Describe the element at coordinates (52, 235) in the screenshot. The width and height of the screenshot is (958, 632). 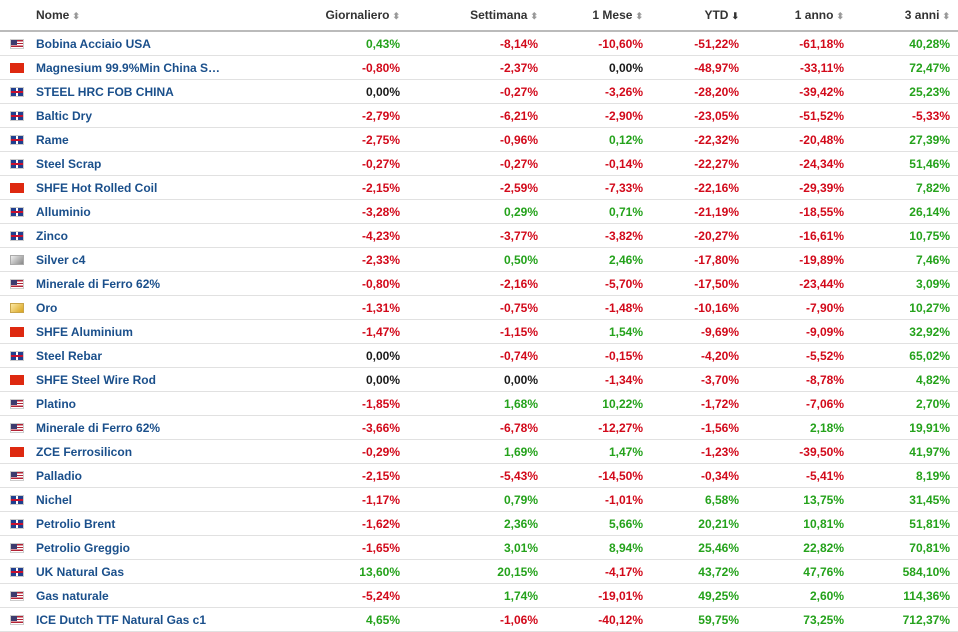
I see `instrument-link: Zinco` at that location.